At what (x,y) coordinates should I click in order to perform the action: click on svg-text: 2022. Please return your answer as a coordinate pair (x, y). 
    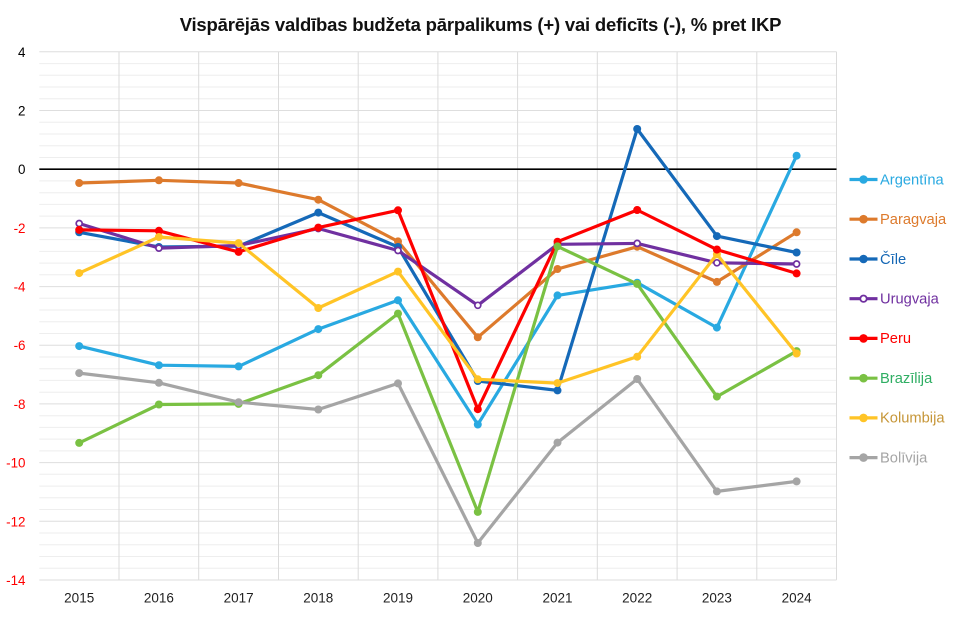
    Looking at the image, I should click on (637, 598).